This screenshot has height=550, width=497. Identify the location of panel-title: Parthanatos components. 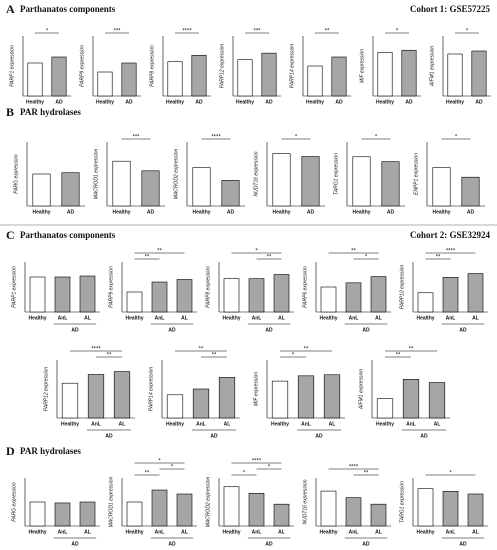
(68, 235).